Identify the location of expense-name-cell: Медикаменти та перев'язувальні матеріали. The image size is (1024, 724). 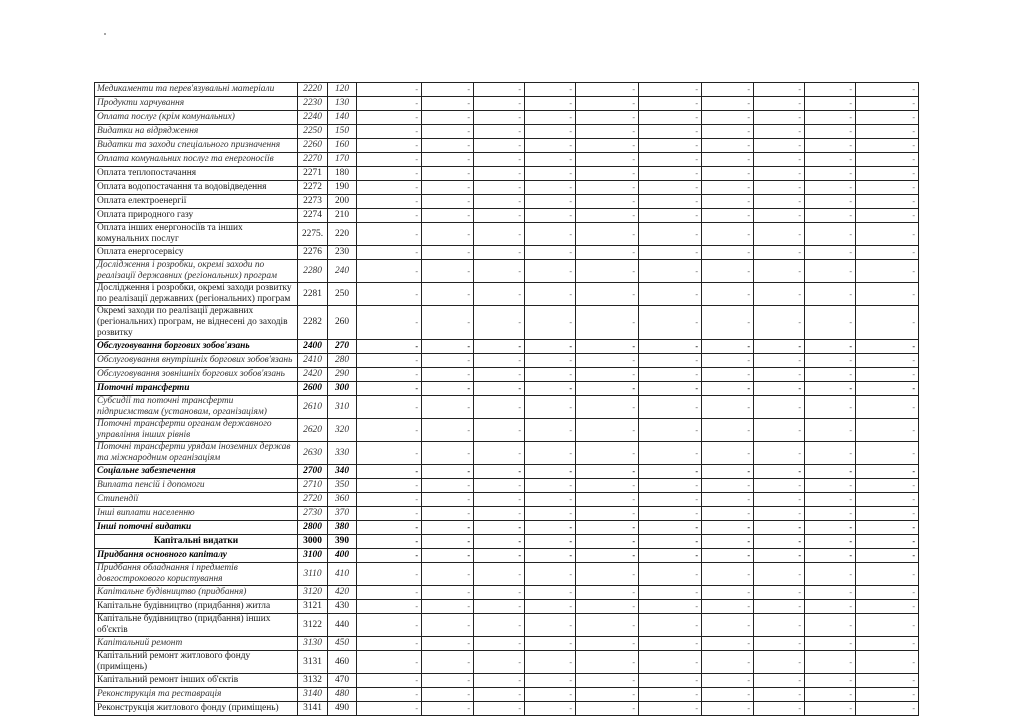
(196, 89).